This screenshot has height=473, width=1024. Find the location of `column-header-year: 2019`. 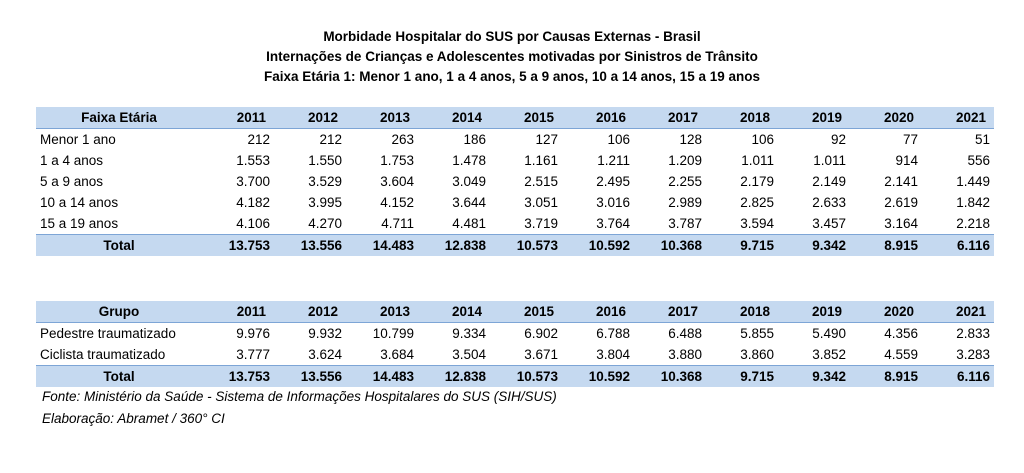

column-header-year: 2019 is located at coordinates (814, 312).